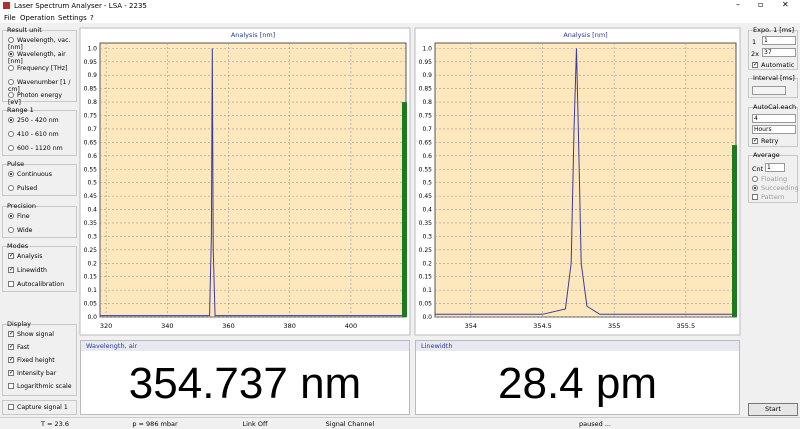  What do you see at coordinates (92, 156) in the screenshot?
I see `y-tick-label: 0.6` at bounding box center [92, 156].